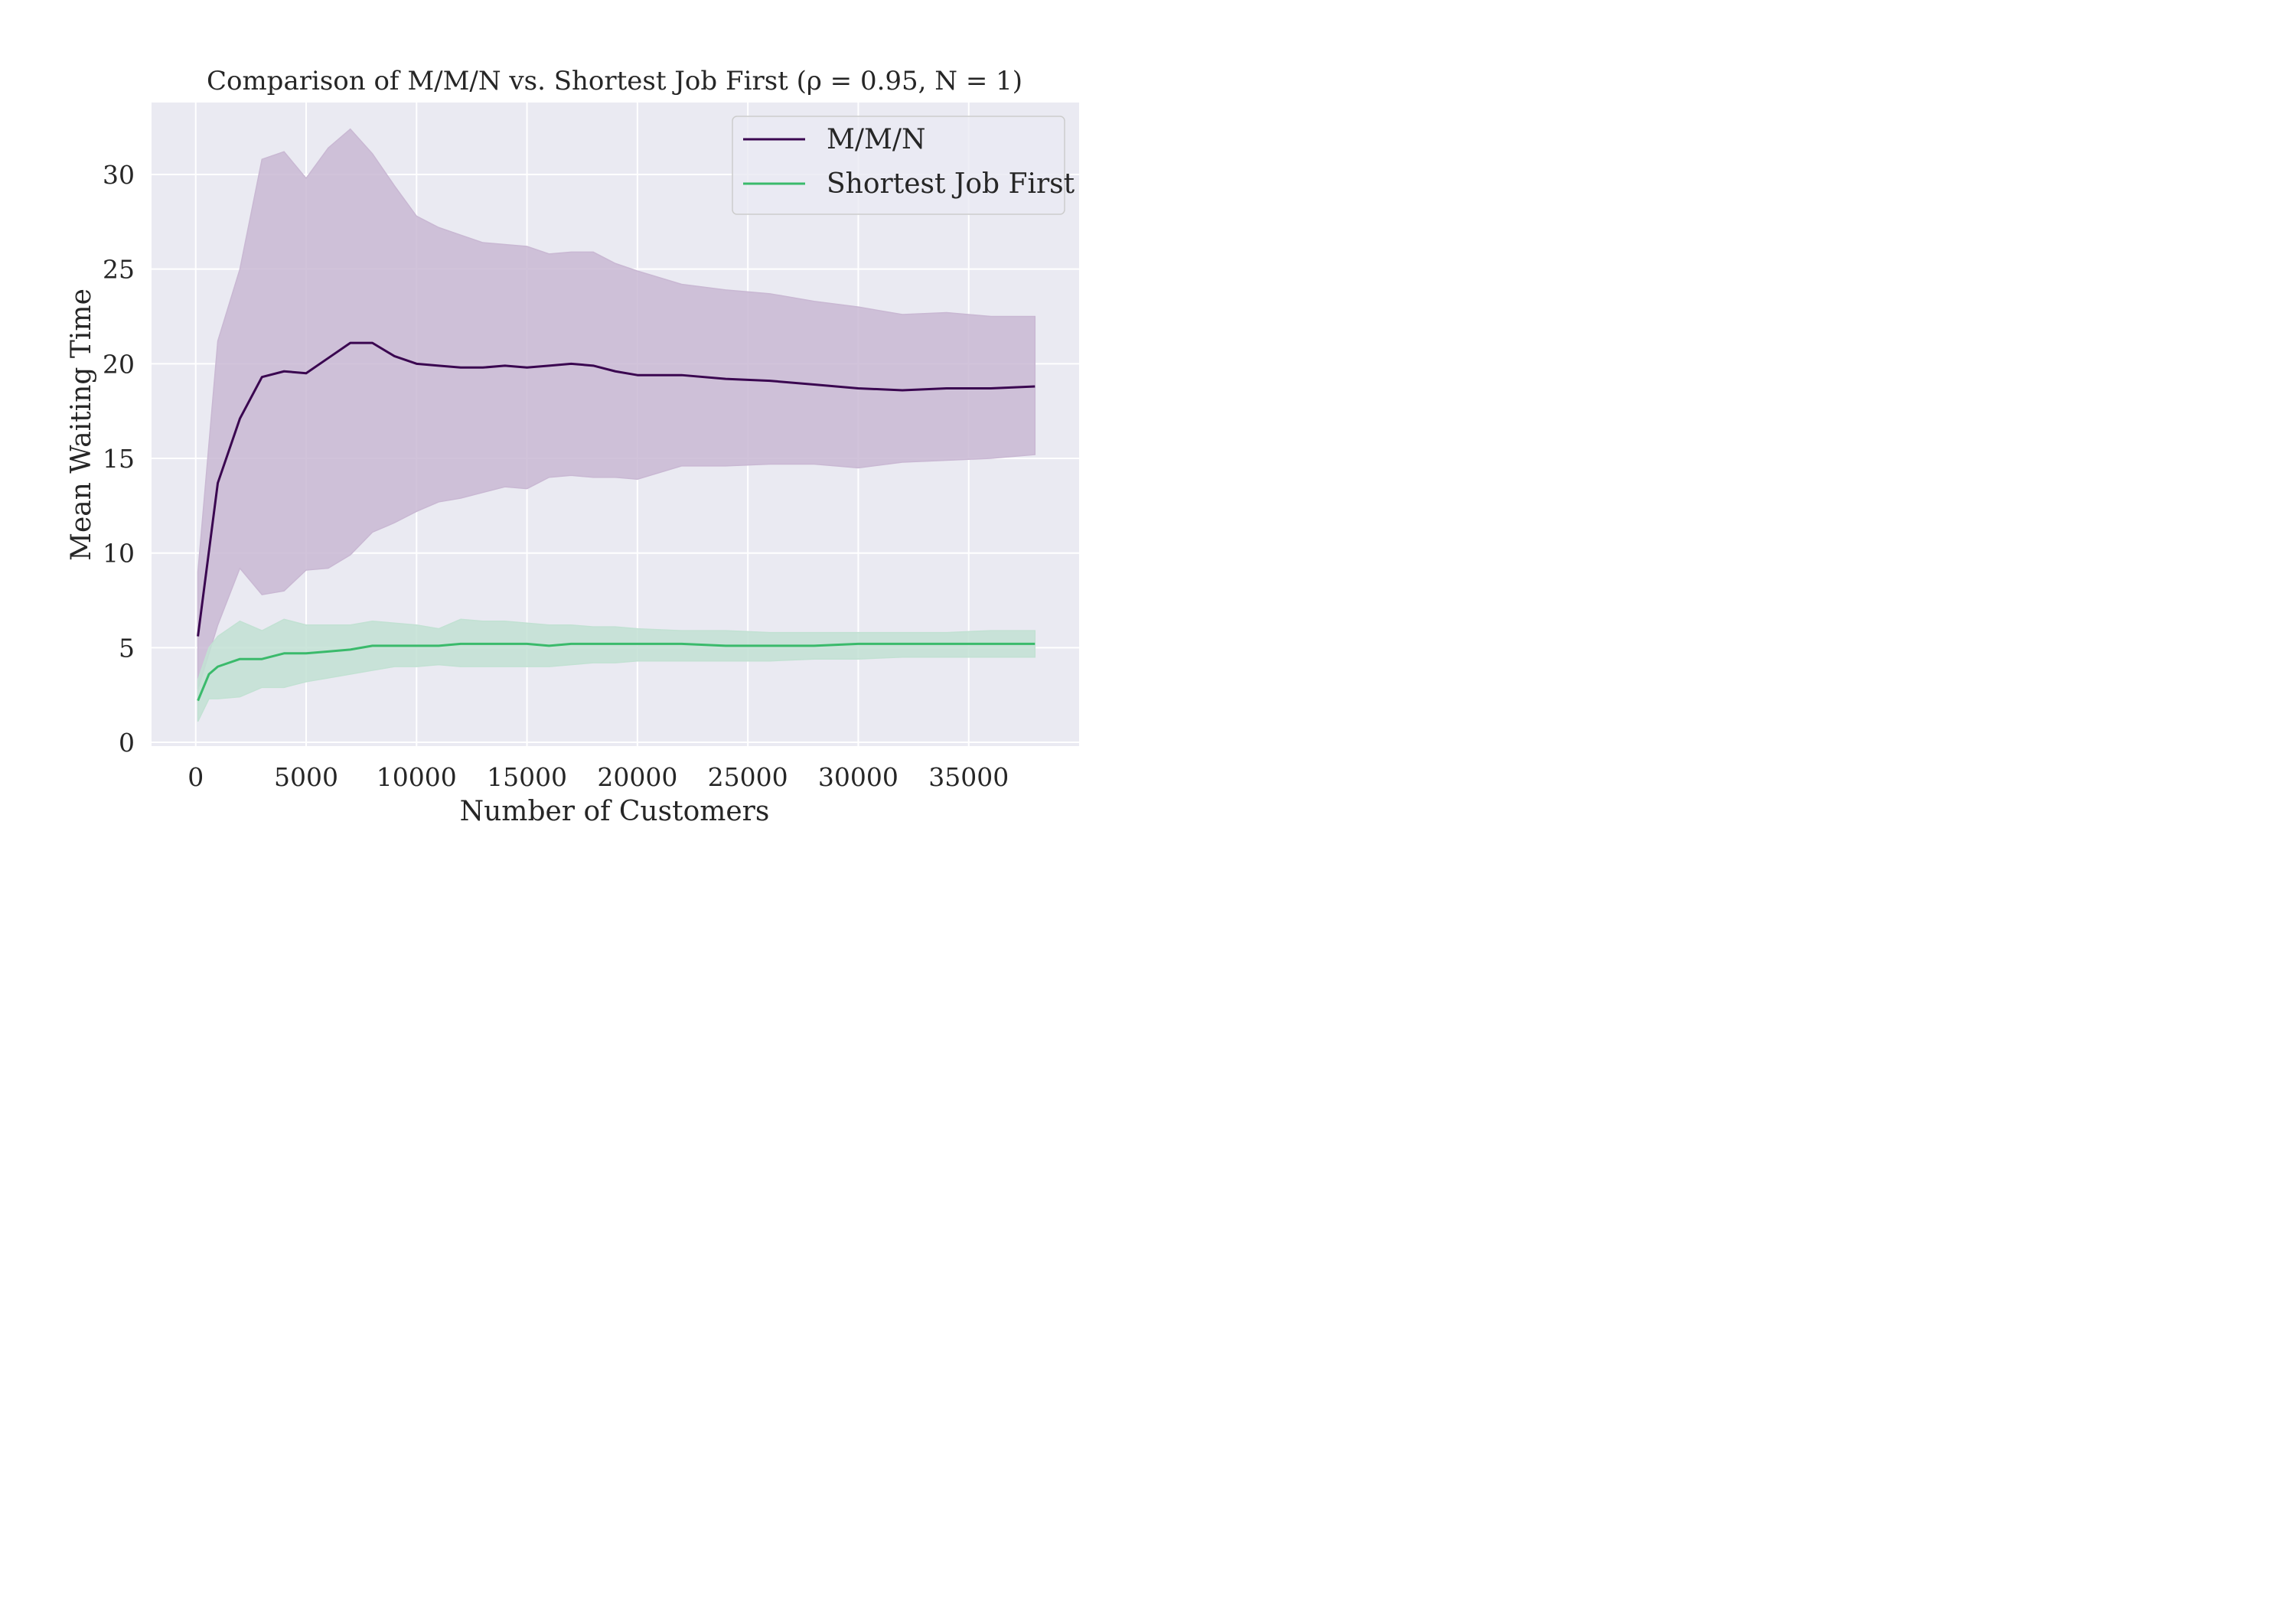 The width and height of the screenshot is (2296, 1607). I want to click on x-tick-labels: 0 5000 10000 15000 20000 25000 30000 35000, so click(598, 777).